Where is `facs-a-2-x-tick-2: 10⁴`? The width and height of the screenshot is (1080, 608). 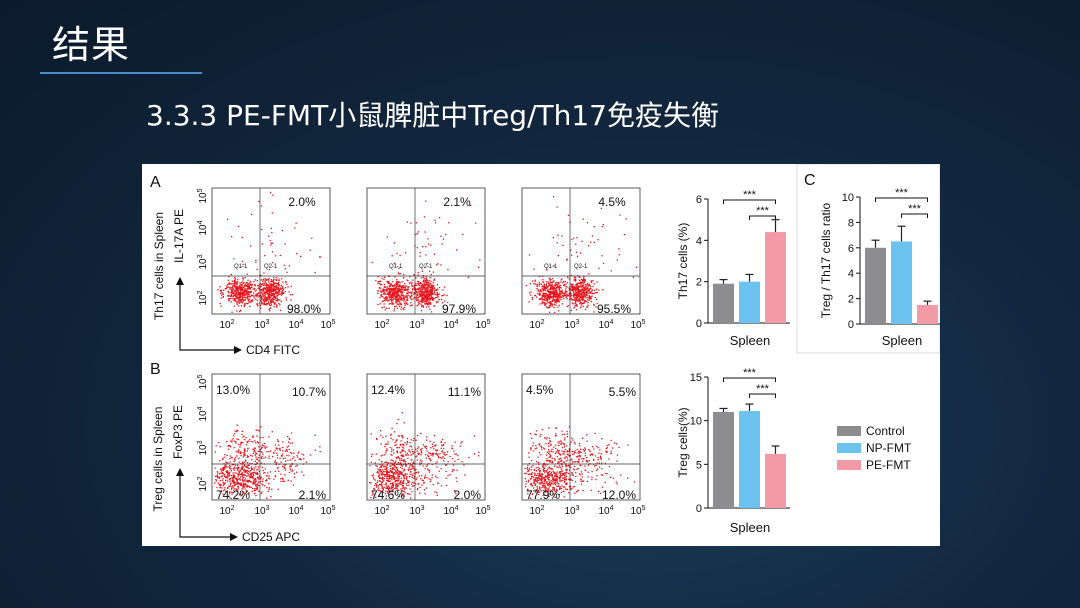
facs-a-2-x-tick-2: 10⁴ is located at coordinates (450, 325).